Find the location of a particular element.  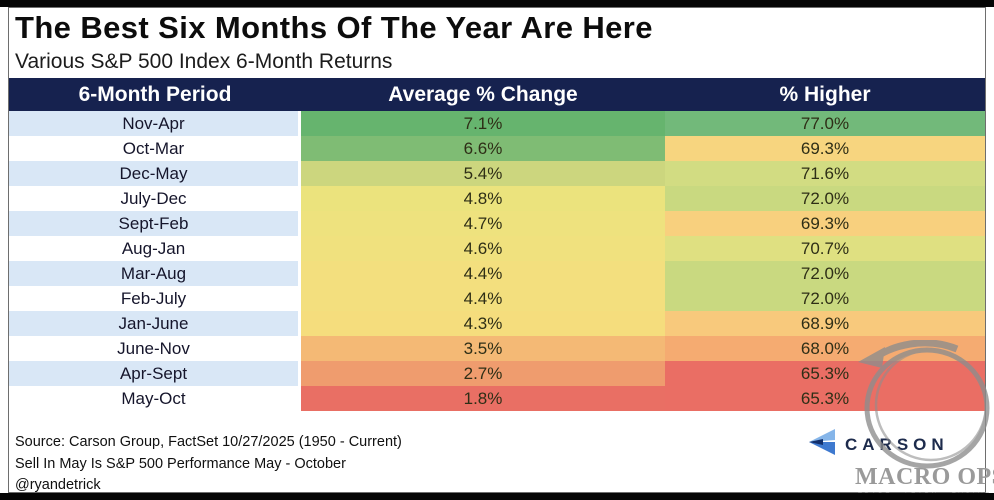

avg-change-cell: 7.1% is located at coordinates (483, 123).